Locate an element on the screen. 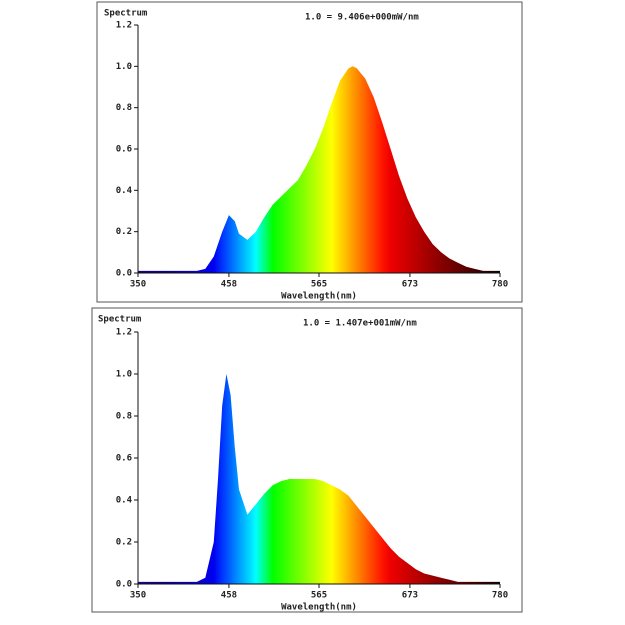  annotation: 1.0 = 9.406e+000mW/nm is located at coordinates (362, 18).